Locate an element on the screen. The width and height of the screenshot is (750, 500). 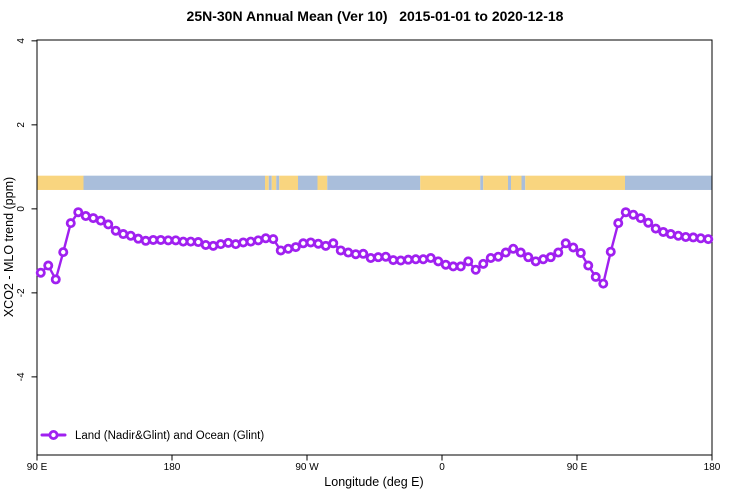
x-axis-title: Longitude (deg E) is located at coordinates (373, 482).